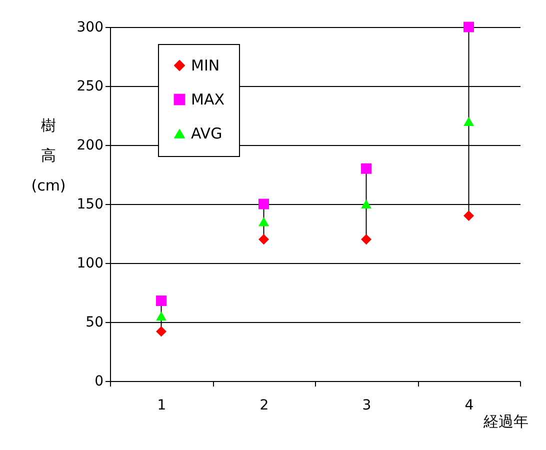 This screenshot has height=450, width=546. What do you see at coordinates (206, 133) in the screenshot?
I see `legend-label: AVG` at bounding box center [206, 133].